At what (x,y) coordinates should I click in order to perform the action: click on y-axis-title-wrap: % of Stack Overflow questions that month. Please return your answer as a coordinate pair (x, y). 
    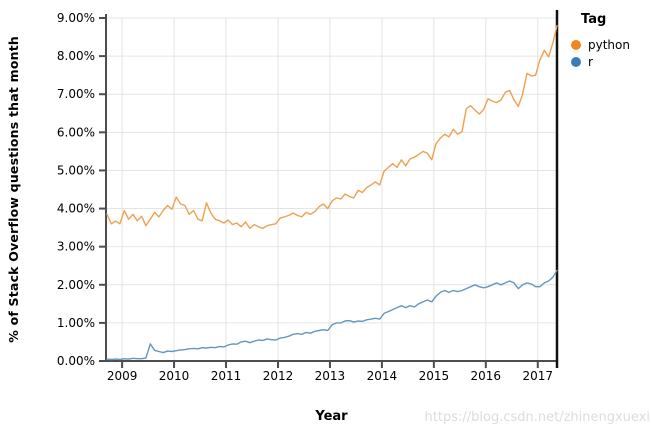
    Looking at the image, I should click on (13, 189).